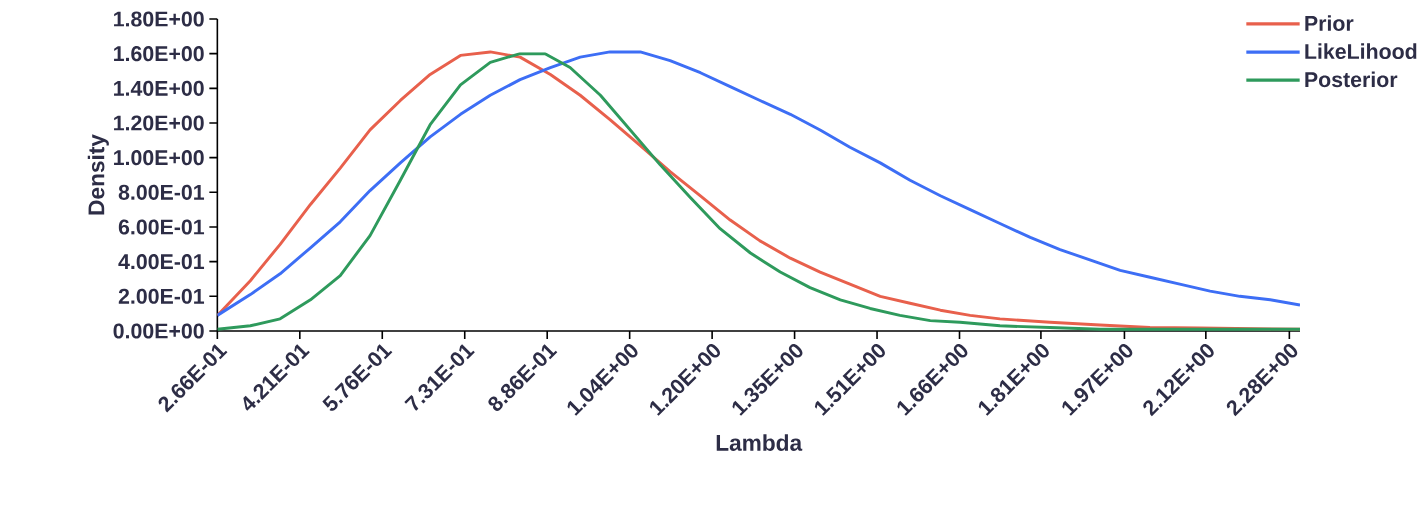 The image size is (1426, 506). What do you see at coordinates (159, 54) in the screenshot?
I see `y-tick-label: 1.60E+00` at bounding box center [159, 54].